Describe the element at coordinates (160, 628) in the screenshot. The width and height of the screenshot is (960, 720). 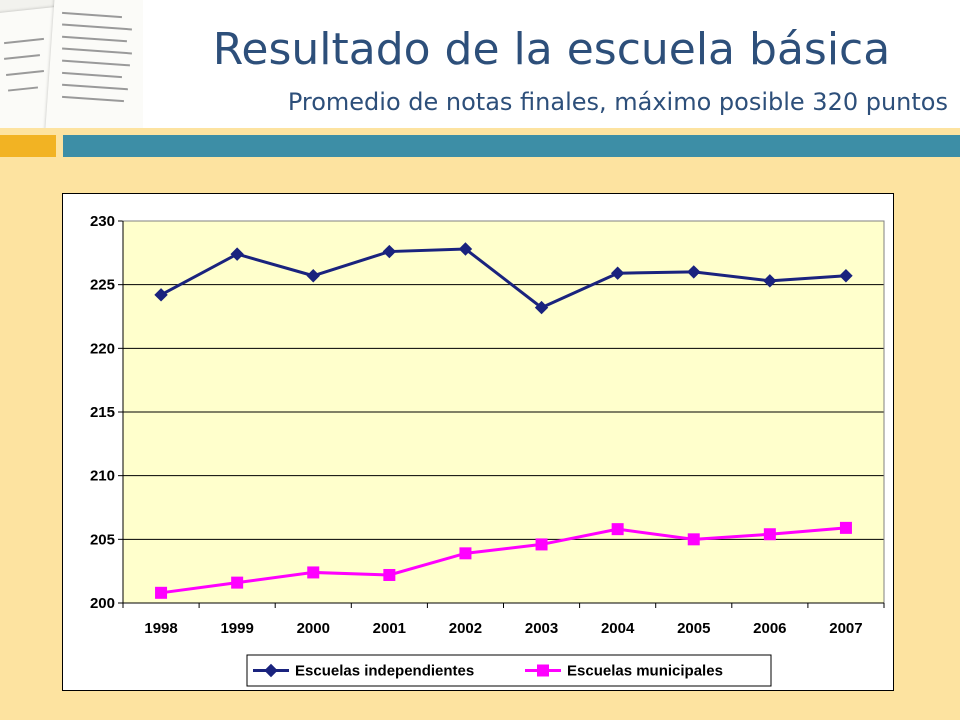
I see `x-tick-label: 1998` at that location.